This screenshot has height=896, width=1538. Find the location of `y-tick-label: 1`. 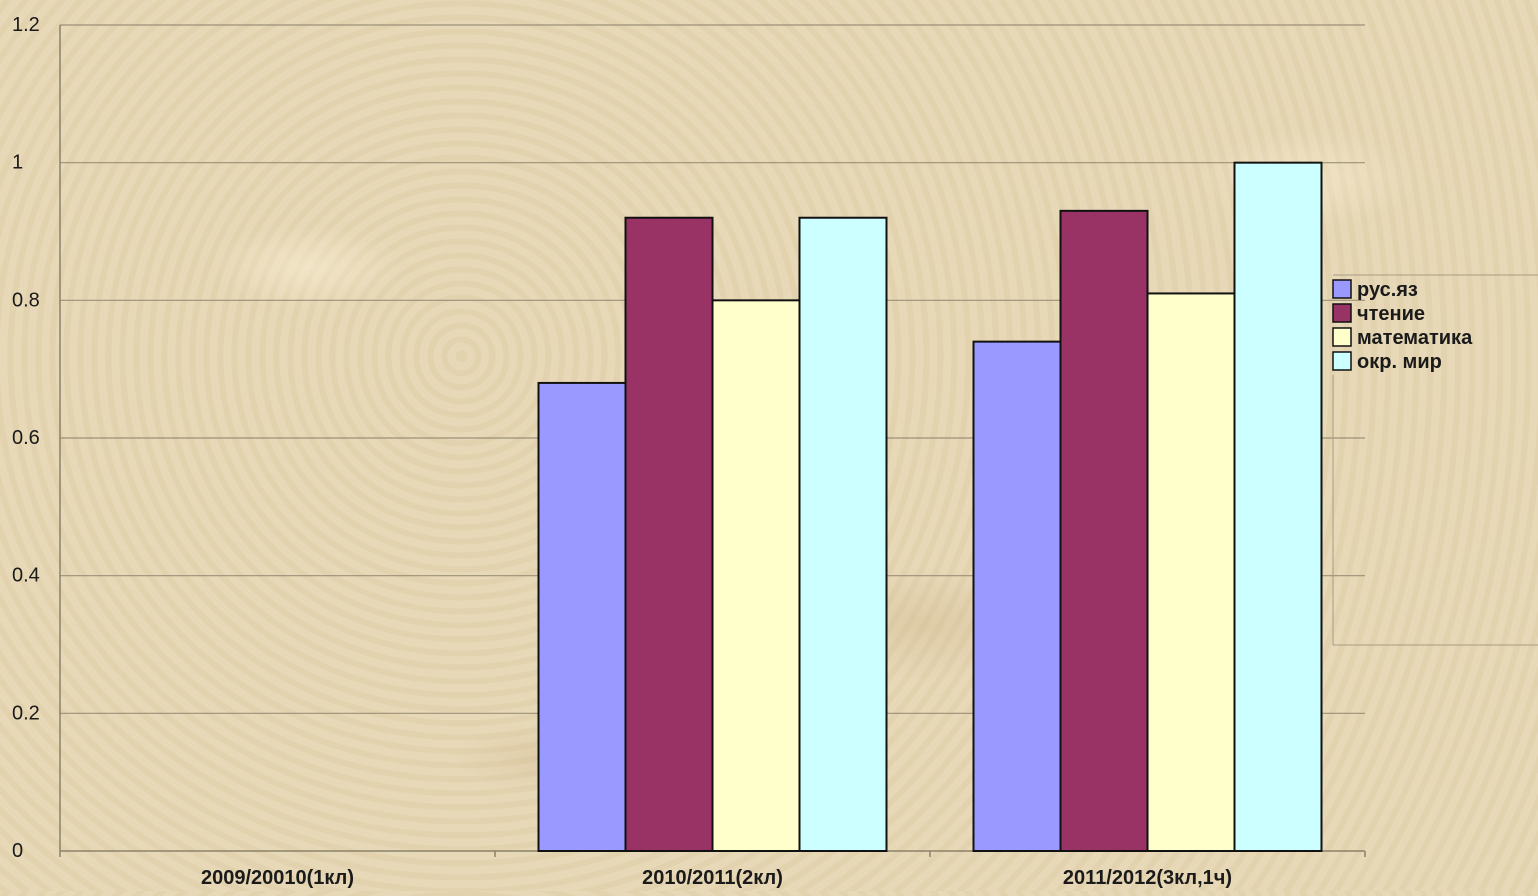

y-tick-label: 1 is located at coordinates (17, 163).